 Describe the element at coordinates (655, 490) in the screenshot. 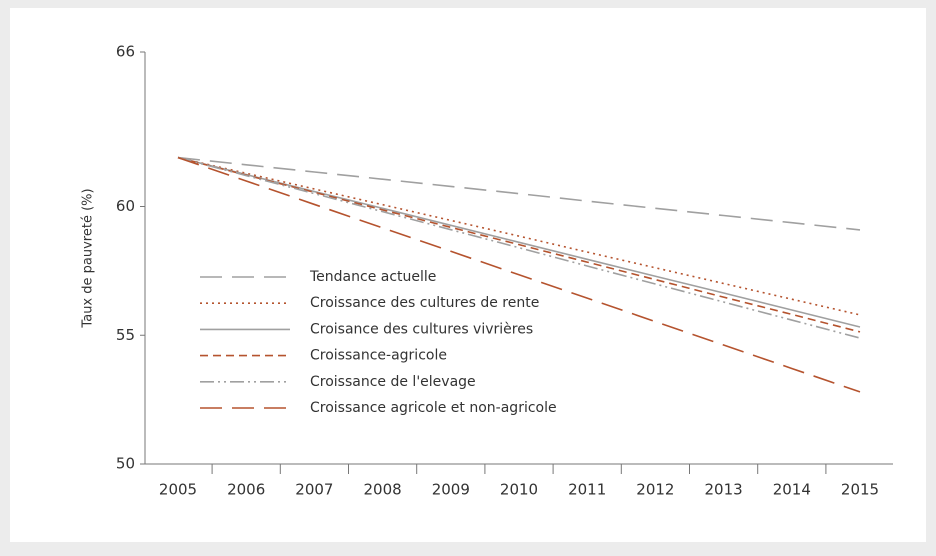

I see `x-tick-label: 2012` at that location.